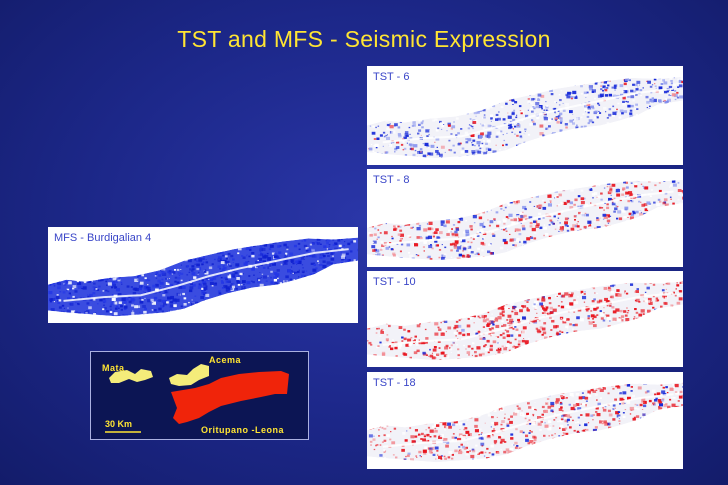  I want to click on tst-10-panel: TST - 10, so click(525, 319).